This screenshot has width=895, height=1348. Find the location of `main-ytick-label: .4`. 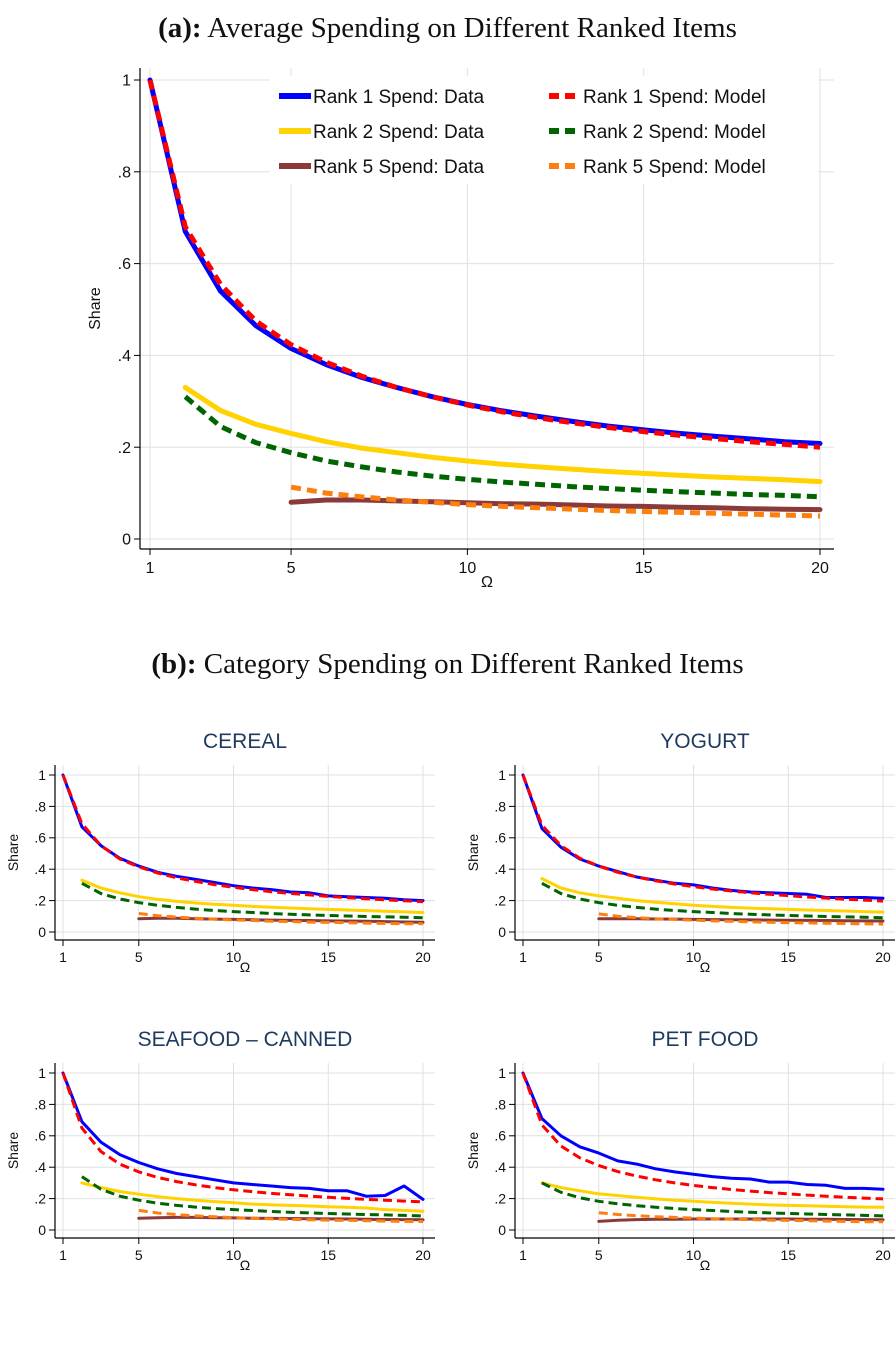

main-ytick-label: .4 is located at coordinates (124, 356).